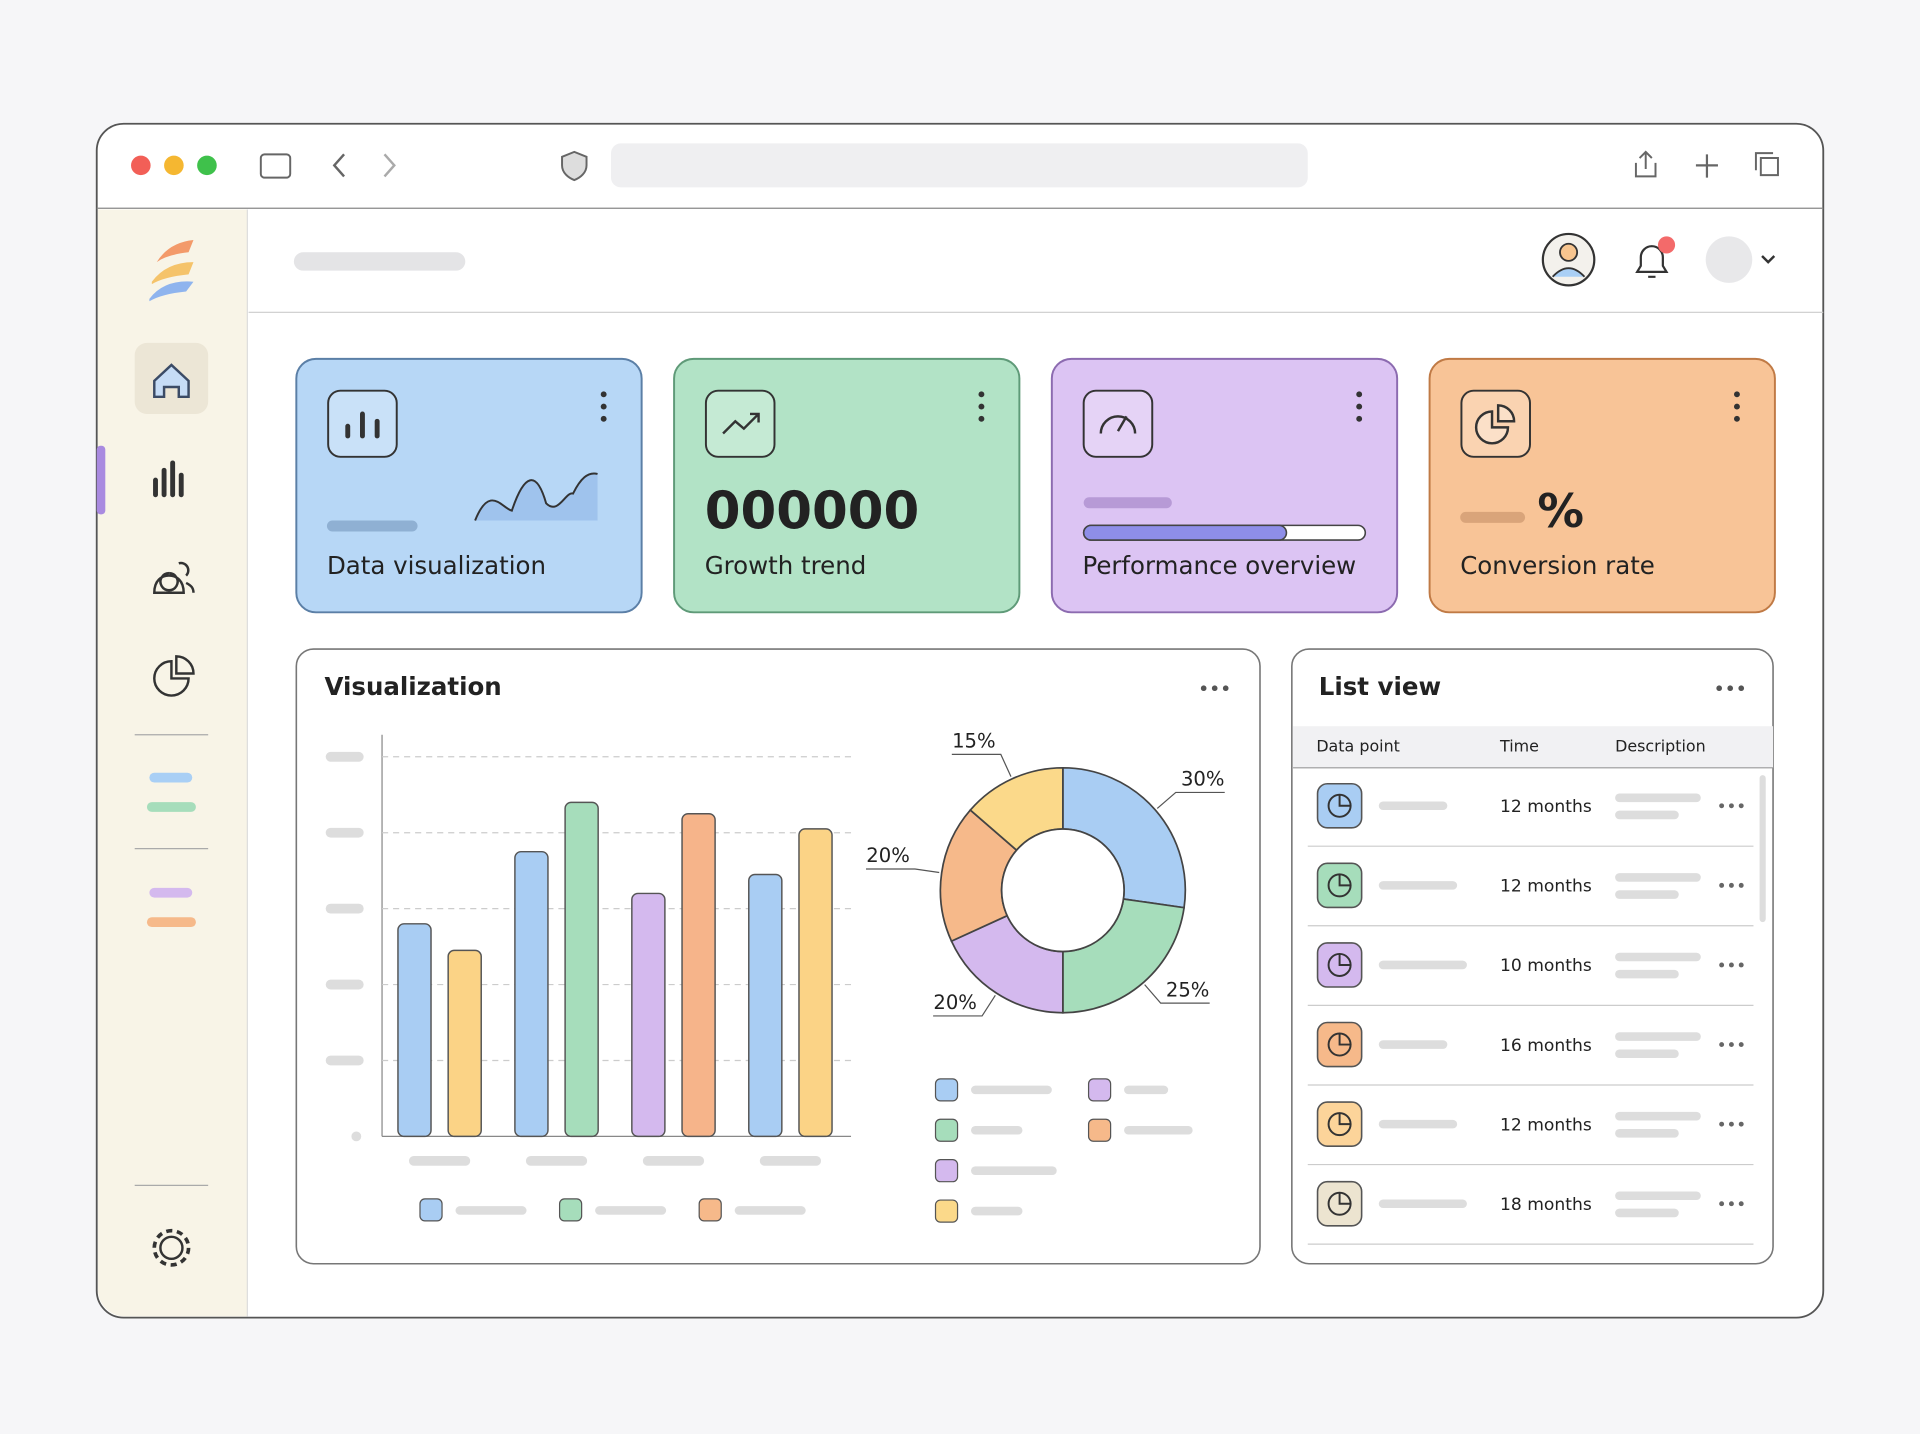 The height and width of the screenshot is (1434, 1920). Describe the element at coordinates (436, 565) in the screenshot. I see `card-label: Data visualization` at that location.